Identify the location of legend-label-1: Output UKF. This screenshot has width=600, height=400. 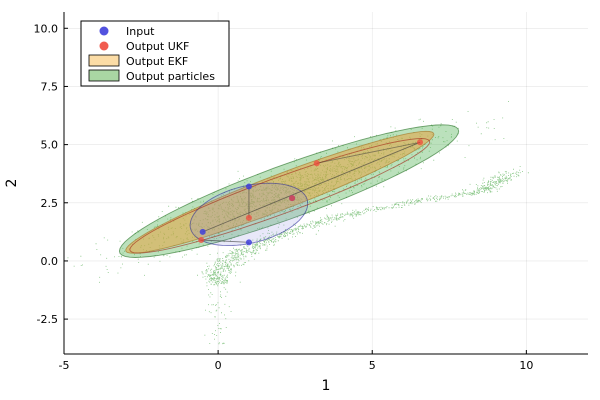
(157, 46).